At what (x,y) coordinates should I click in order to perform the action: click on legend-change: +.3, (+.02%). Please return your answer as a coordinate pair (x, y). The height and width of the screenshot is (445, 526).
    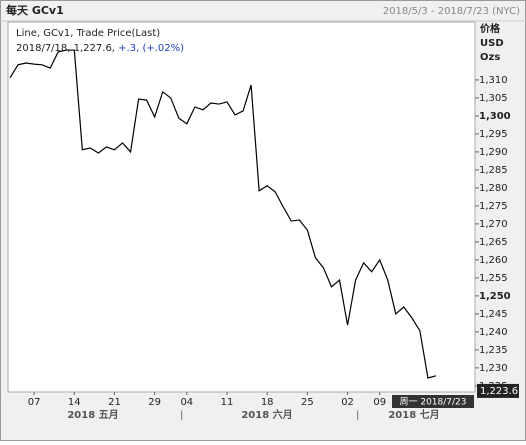
    Looking at the image, I should click on (151, 48).